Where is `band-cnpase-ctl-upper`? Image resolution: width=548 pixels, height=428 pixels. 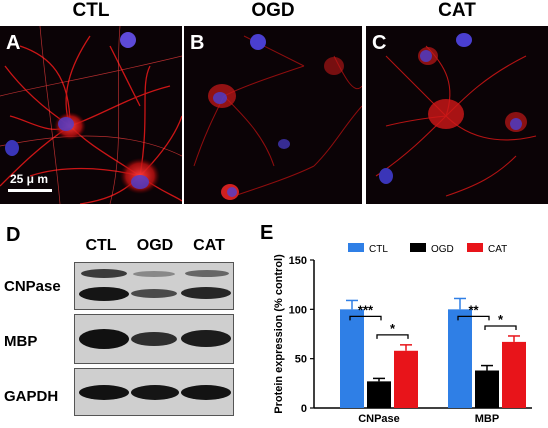
band-cnpase-ctl-upper is located at coordinates (104, 273).